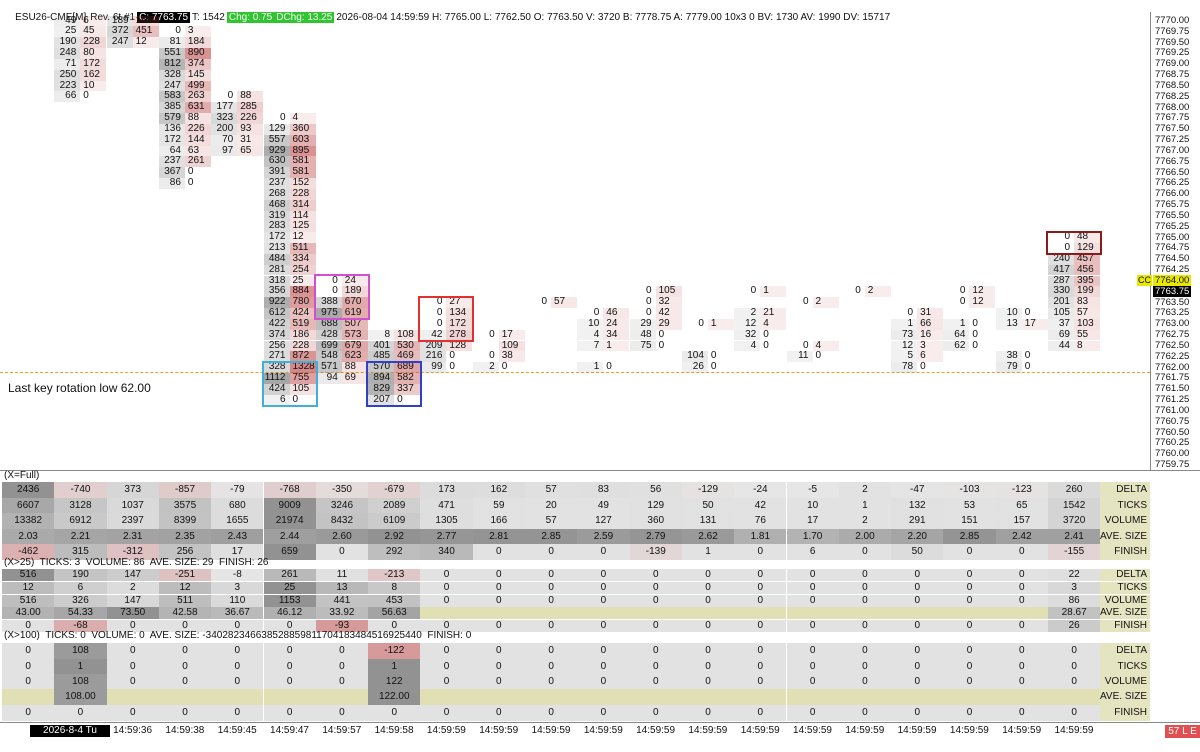 The height and width of the screenshot is (752, 1200). I want to click on bid-volume: 248, so click(68, 53).